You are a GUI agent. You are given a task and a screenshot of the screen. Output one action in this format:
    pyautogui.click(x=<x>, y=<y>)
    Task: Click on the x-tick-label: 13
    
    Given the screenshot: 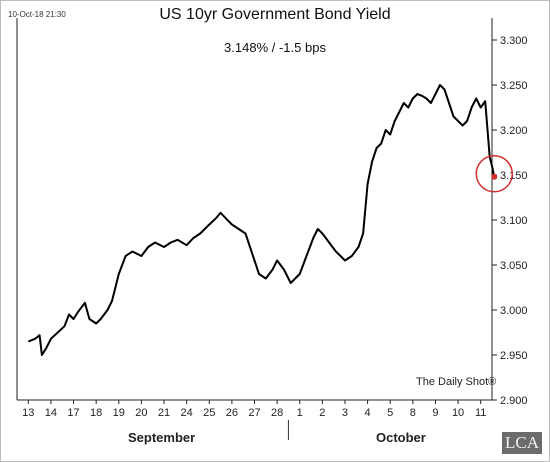 What is the action you would take?
    pyautogui.click(x=28, y=413)
    